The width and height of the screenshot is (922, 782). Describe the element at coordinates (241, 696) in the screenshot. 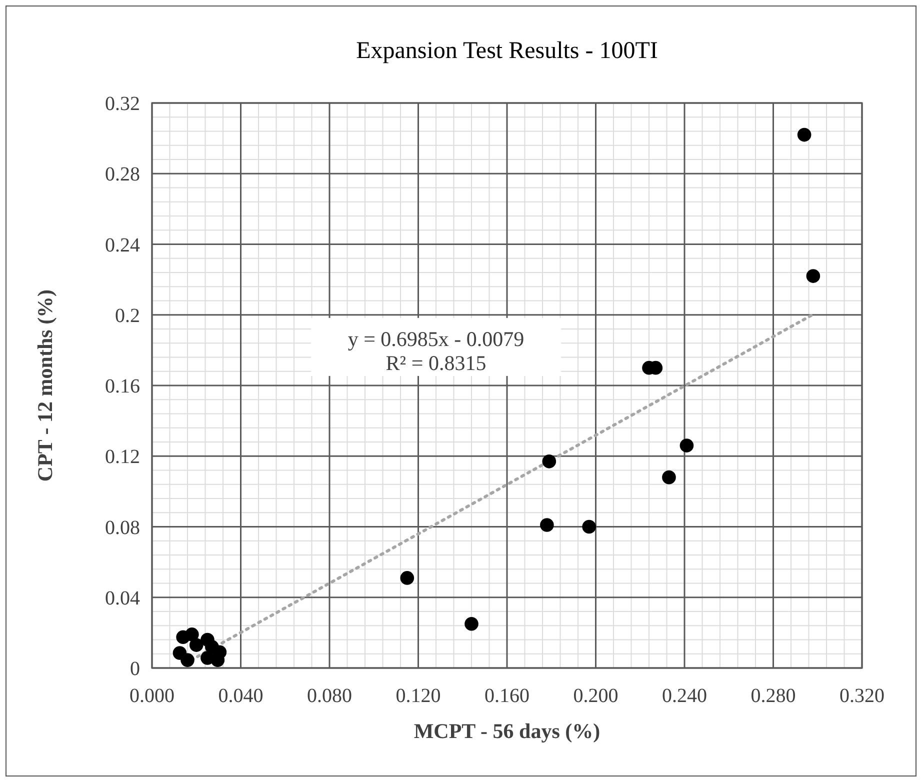

I see `x-tick-label: 0.040` at that location.